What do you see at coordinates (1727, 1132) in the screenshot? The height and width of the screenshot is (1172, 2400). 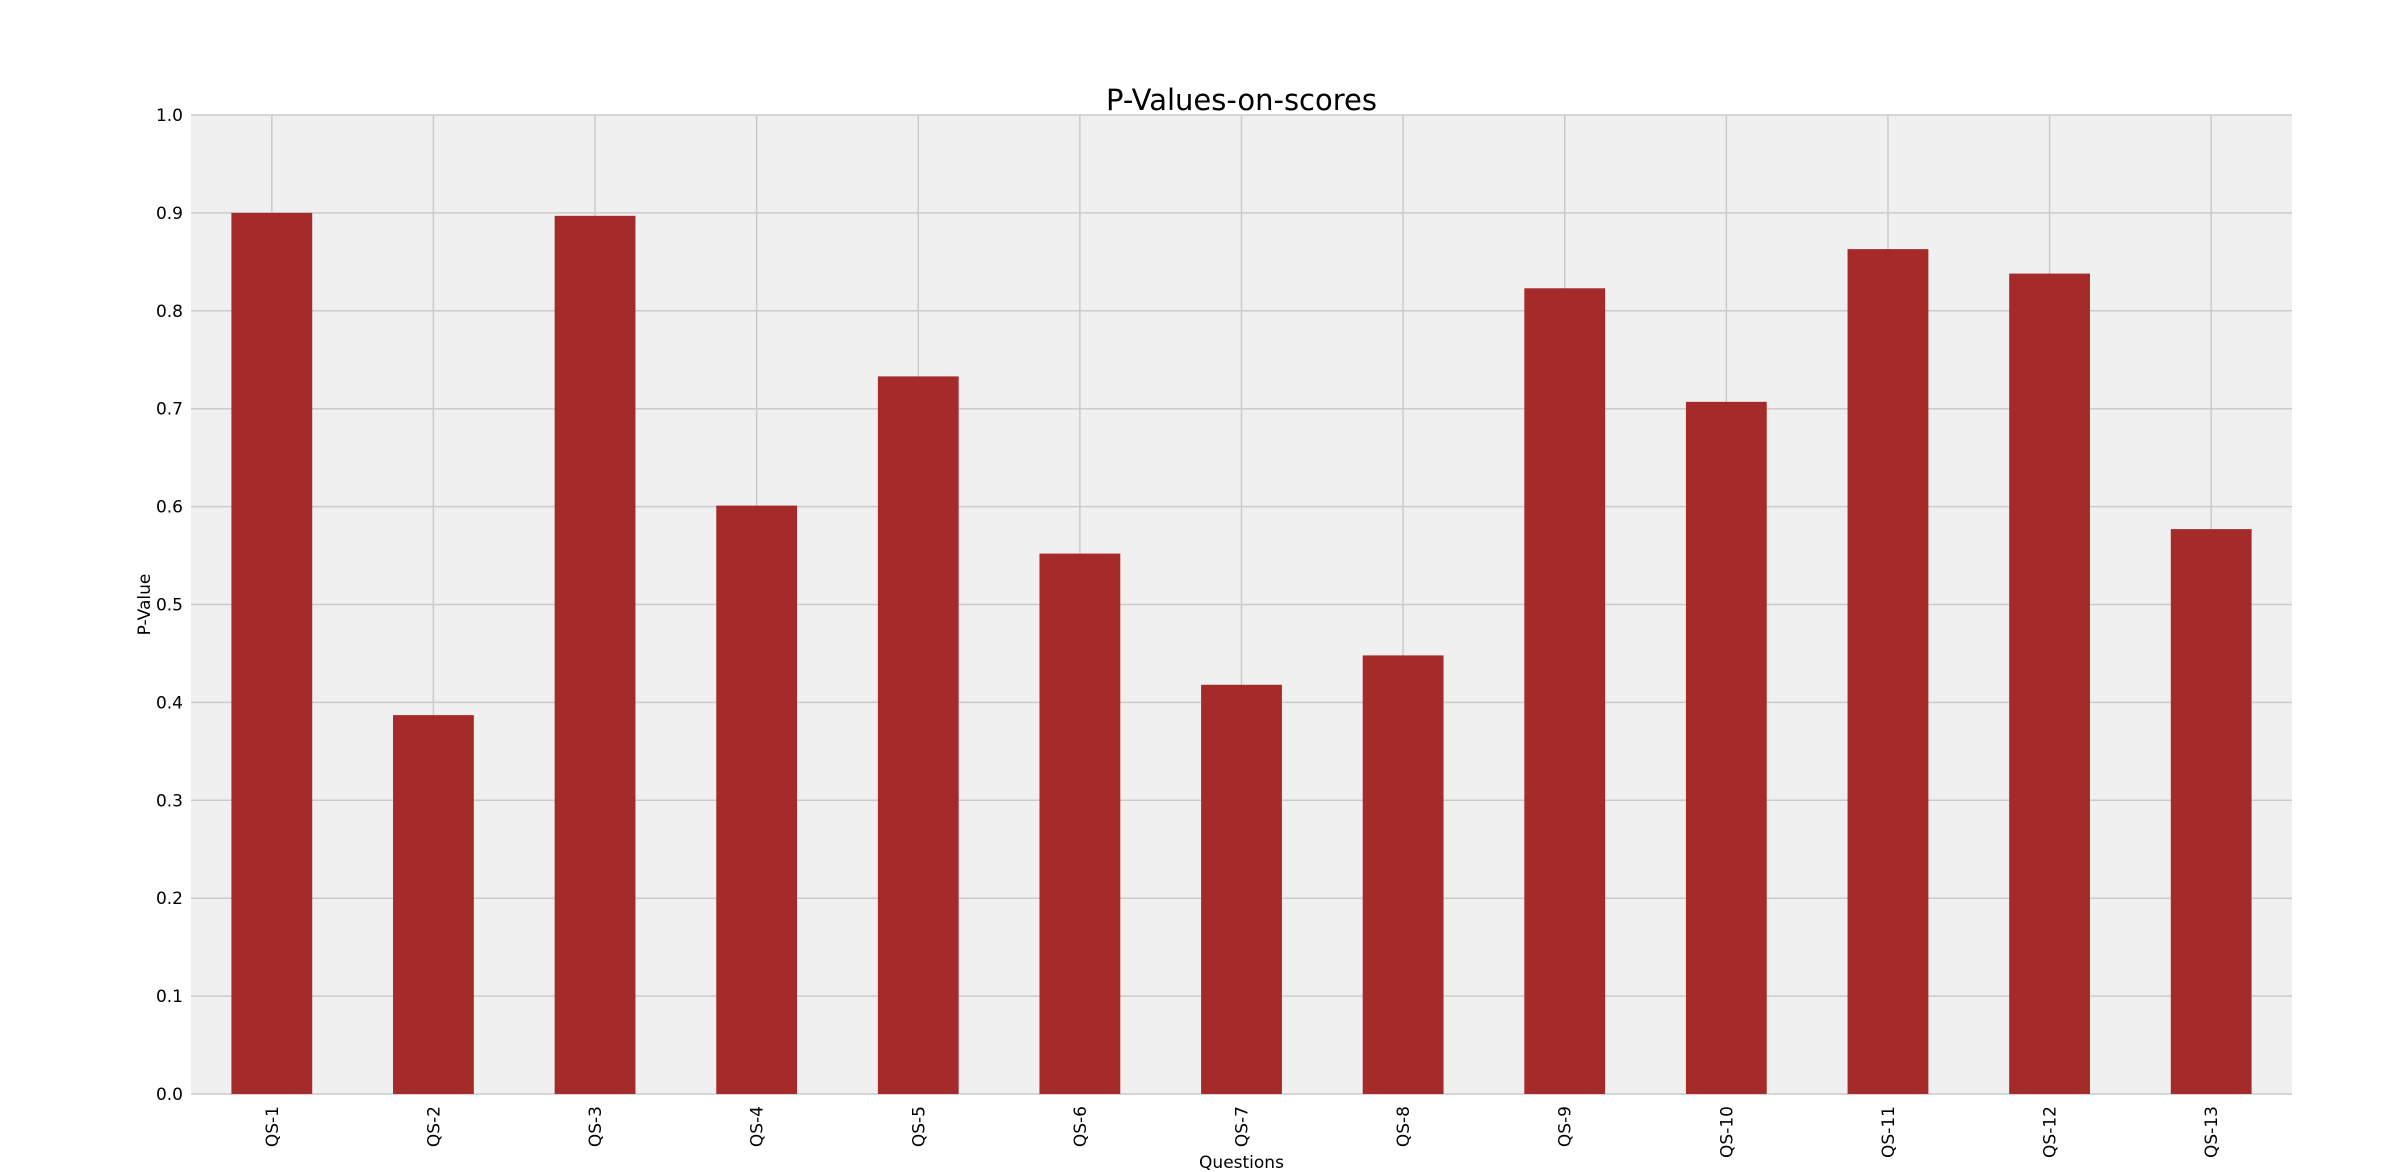 I see `x-tick-label: QS-10` at bounding box center [1727, 1132].